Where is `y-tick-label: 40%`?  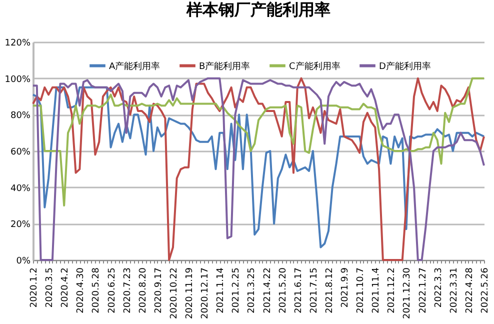 y-tick-label: 40% is located at coordinates (20, 189).